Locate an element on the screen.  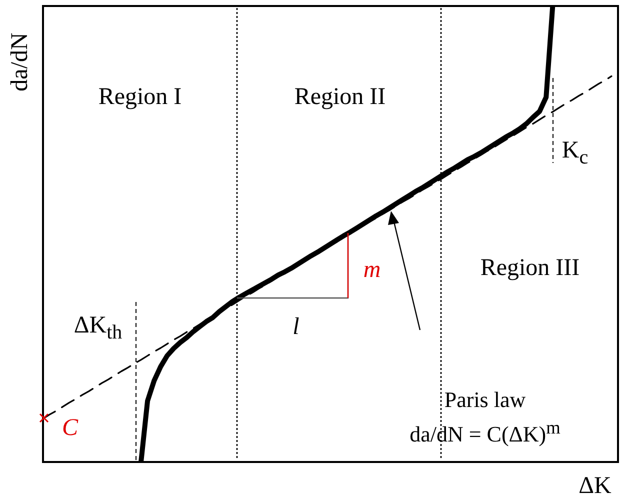
x-axis-title: ΔK is located at coordinates (595, 486).